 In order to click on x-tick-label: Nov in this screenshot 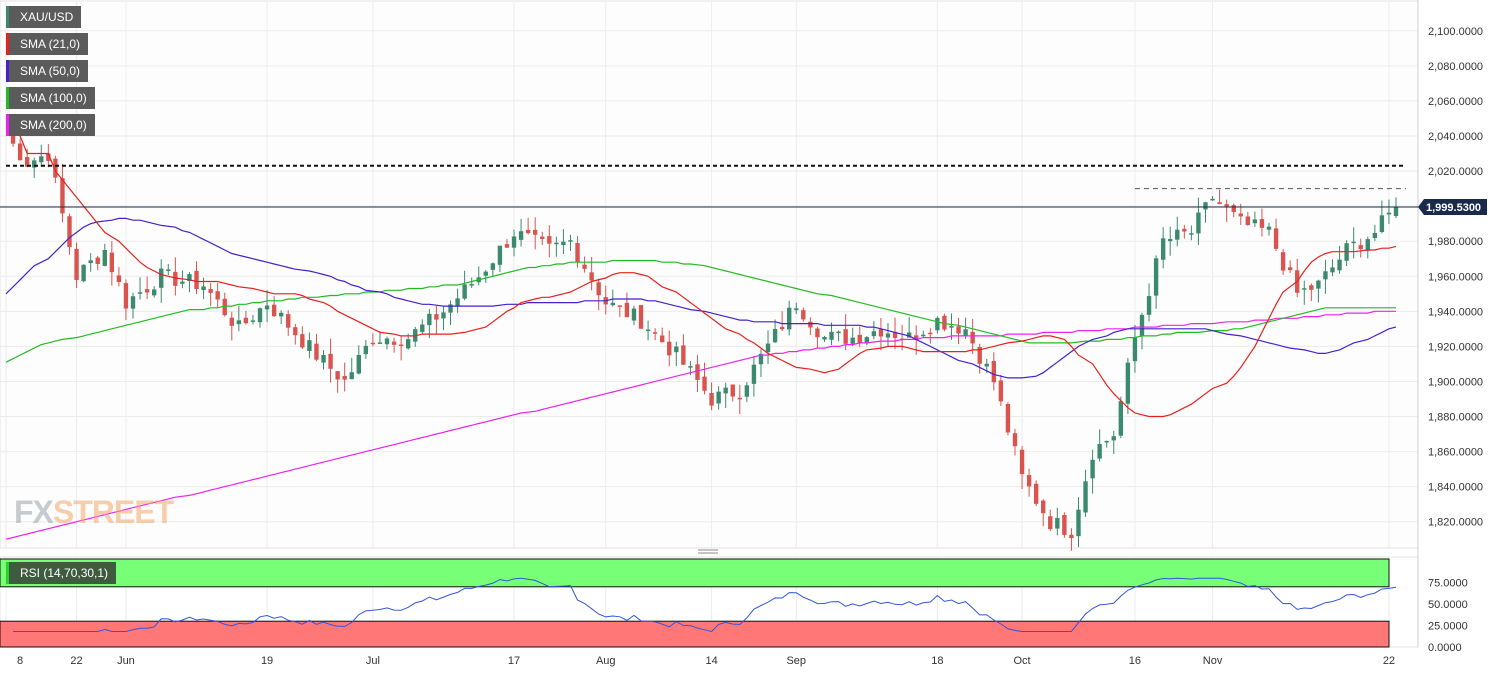, I will do `click(1213, 661)`.